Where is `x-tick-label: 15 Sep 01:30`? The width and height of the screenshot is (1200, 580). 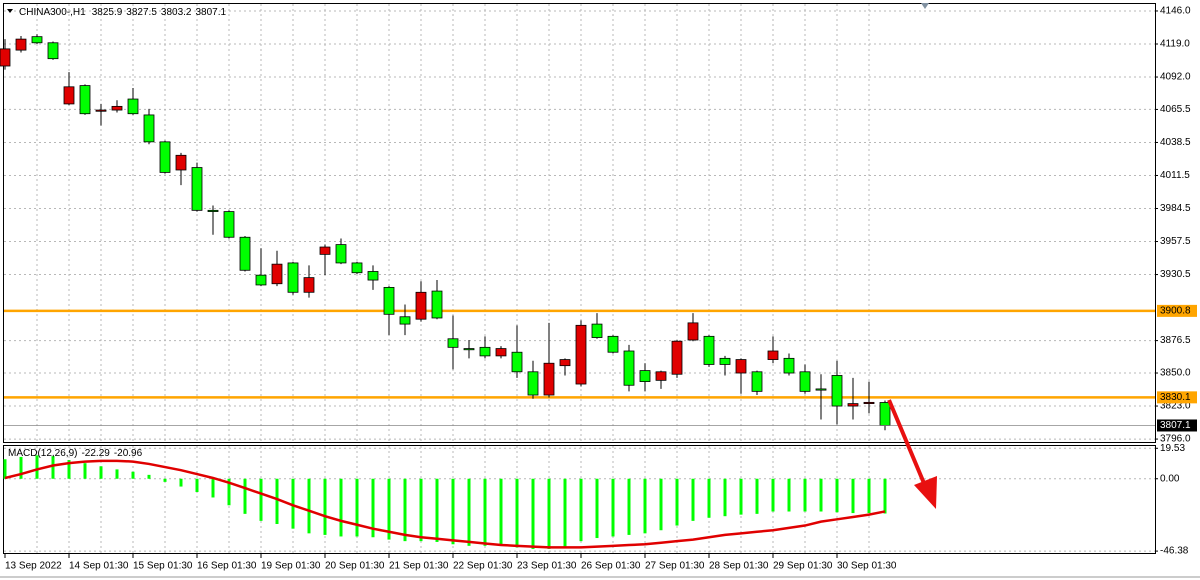 x-tick-label: 15 Sep 01:30 is located at coordinates (163, 566).